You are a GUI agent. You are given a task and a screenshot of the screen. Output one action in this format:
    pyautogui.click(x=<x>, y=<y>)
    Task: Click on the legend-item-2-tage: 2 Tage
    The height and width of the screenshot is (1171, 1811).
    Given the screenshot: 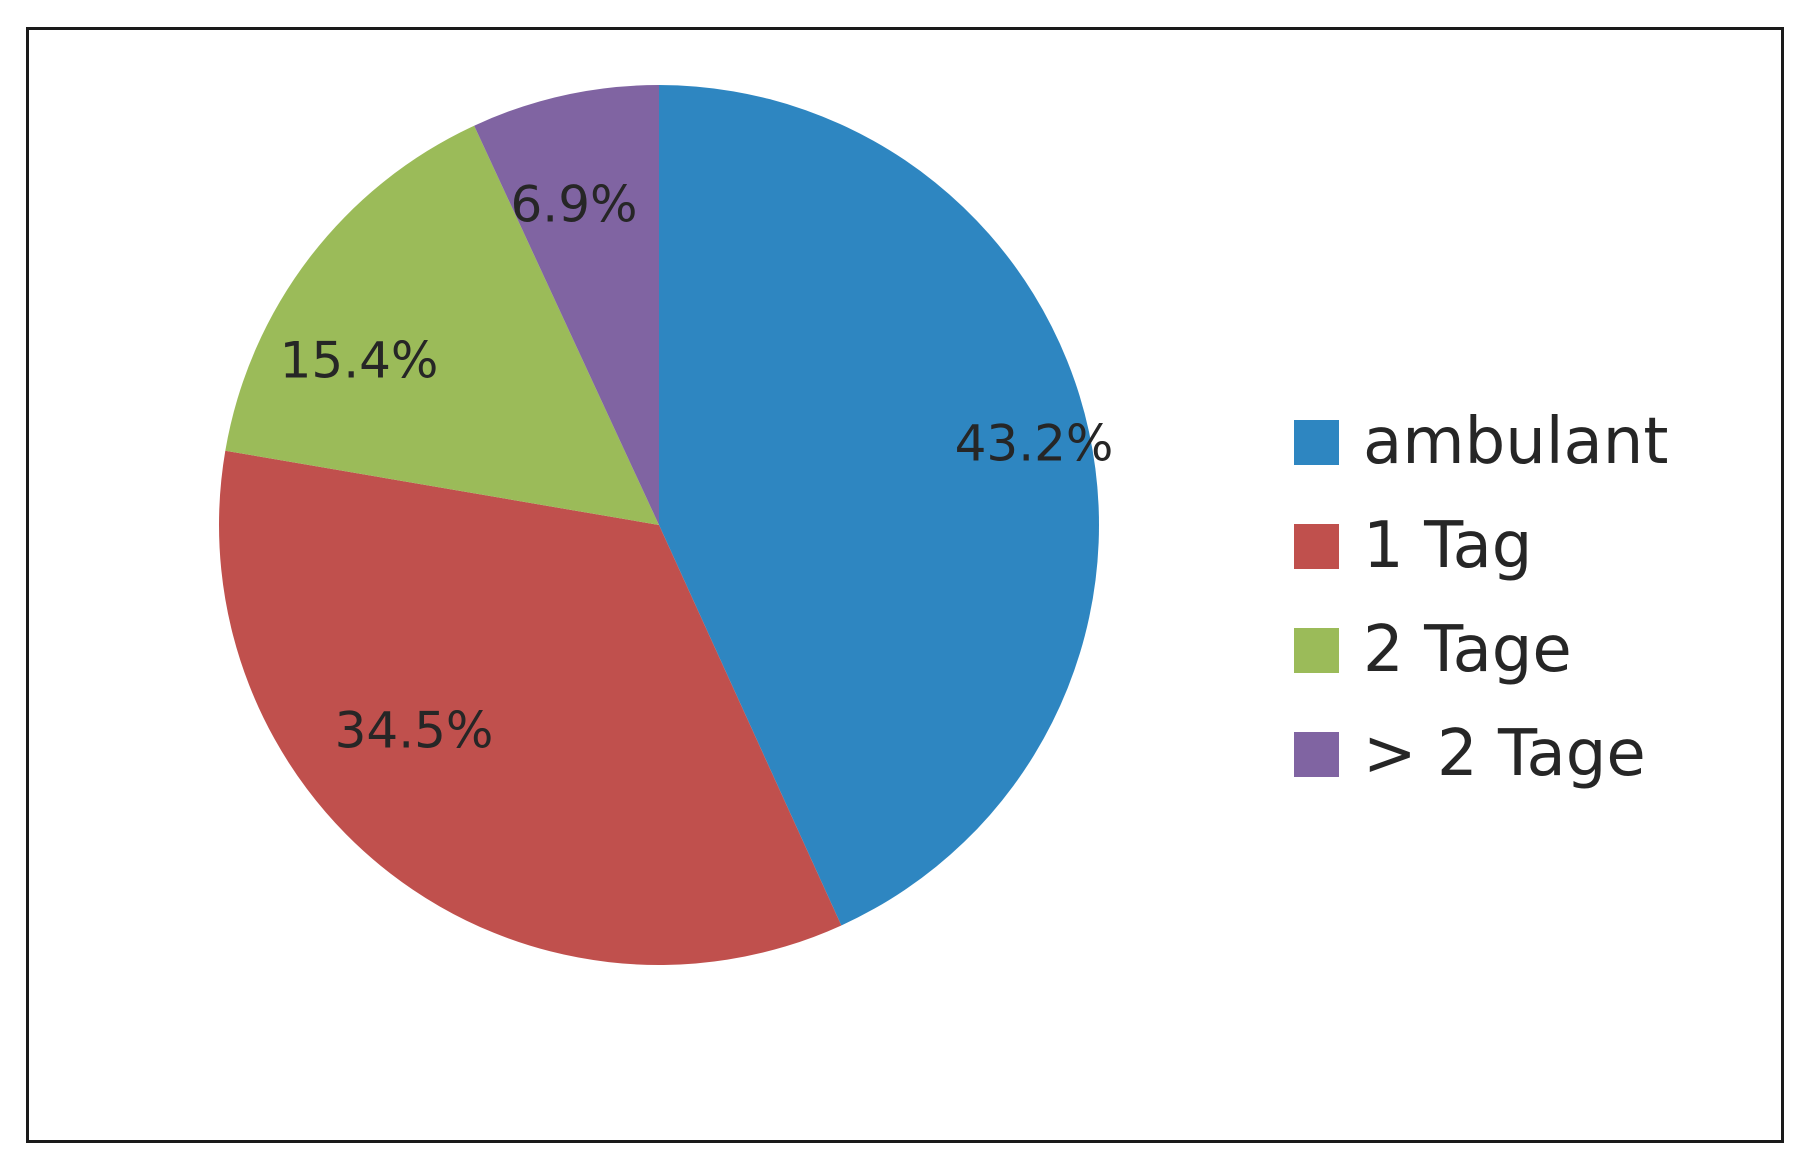 What is the action you would take?
    pyautogui.click(x=1481, y=650)
    